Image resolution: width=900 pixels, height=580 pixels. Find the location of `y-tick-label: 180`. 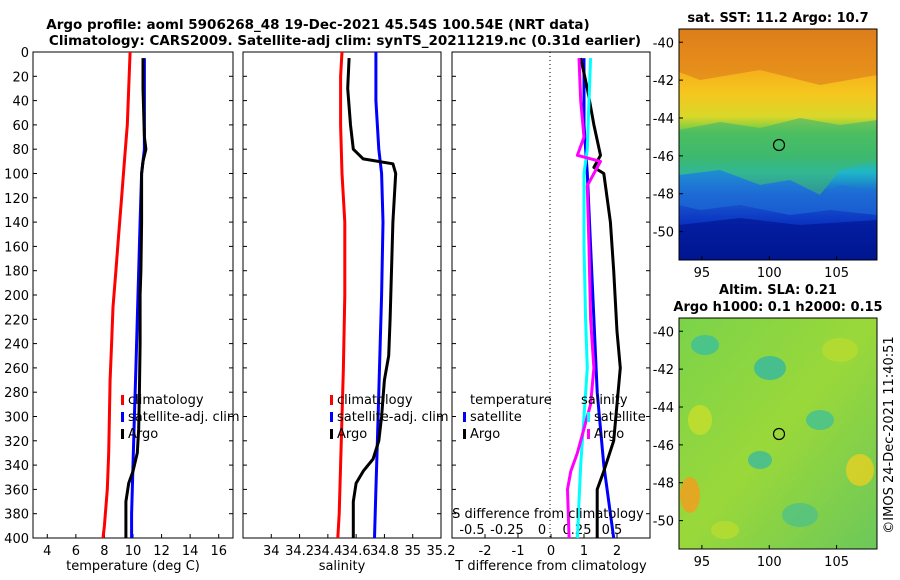

y-tick-label: 180 is located at coordinates (16, 272).